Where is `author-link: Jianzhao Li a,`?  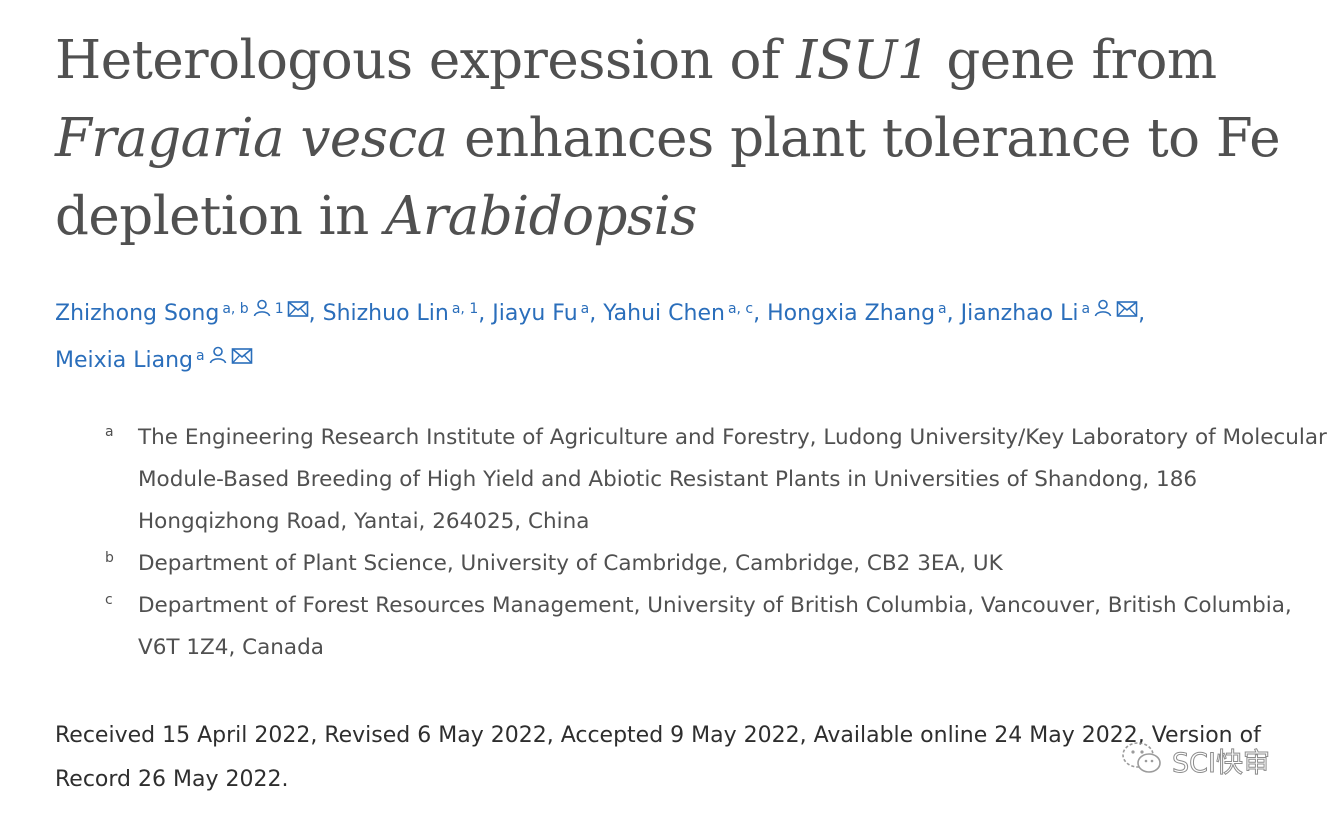
author-link: Jianzhao Li a, is located at coordinates (1053, 312).